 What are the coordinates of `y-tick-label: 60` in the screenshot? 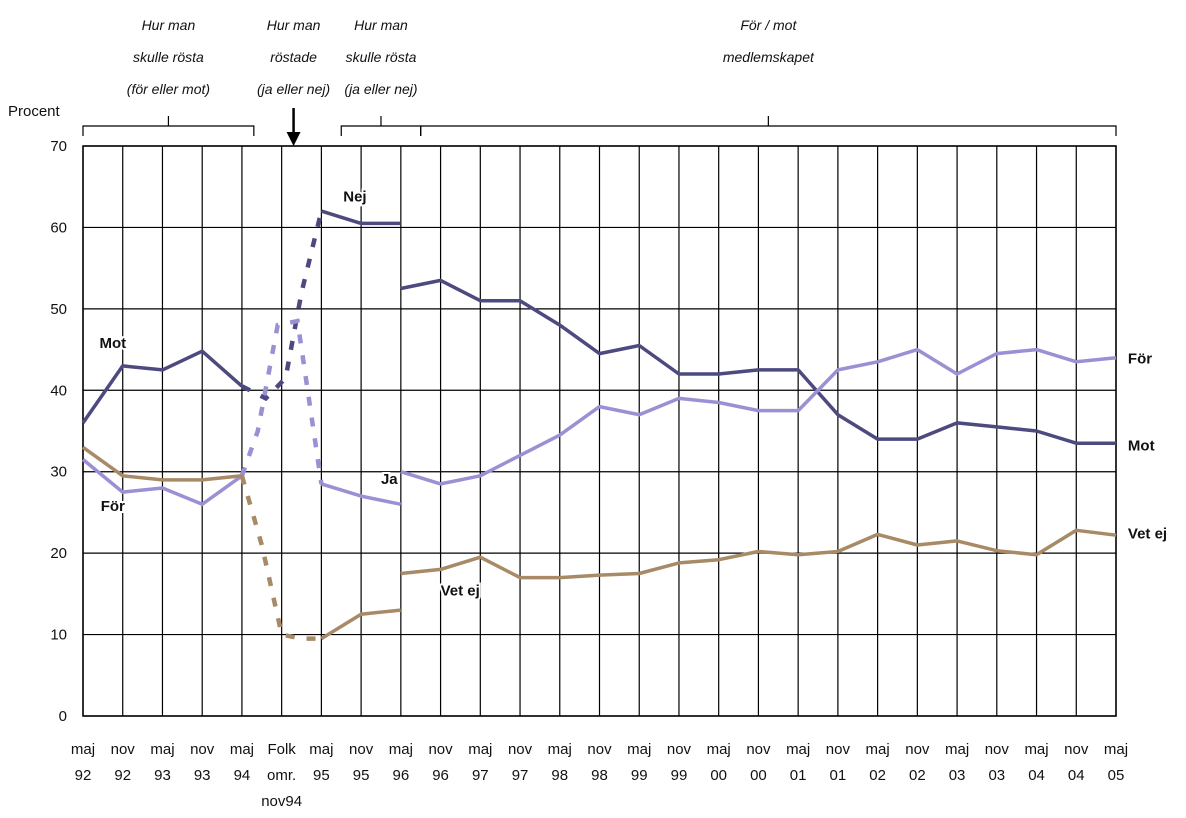 It's located at (58, 227).